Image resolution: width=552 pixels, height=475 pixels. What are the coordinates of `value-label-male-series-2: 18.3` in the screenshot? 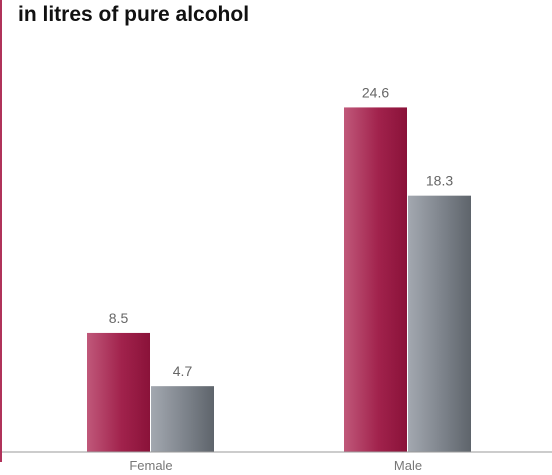 It's located at (439, 181).